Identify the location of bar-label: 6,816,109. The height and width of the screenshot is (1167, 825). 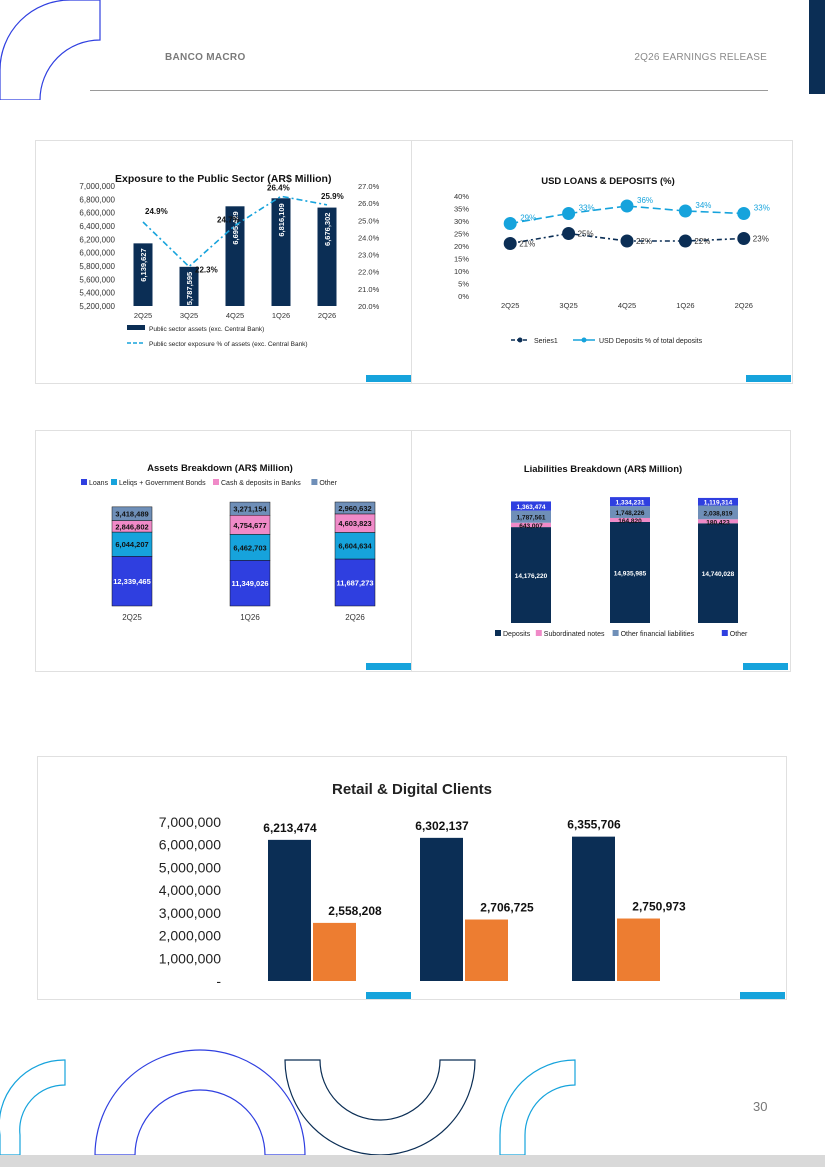
(281, 219).